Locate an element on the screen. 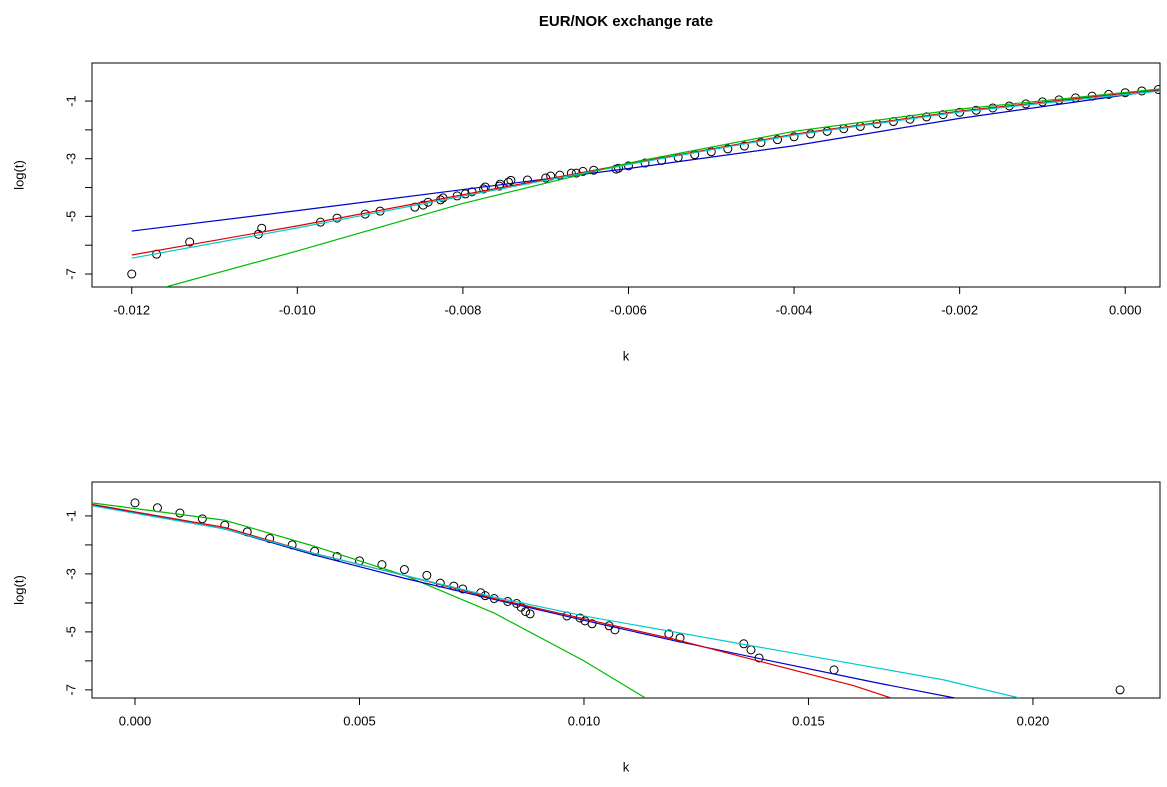 The height and width of the screenshot is (787, 1167). x-tick-label: -0.006 is located at coordinates (628, 309).